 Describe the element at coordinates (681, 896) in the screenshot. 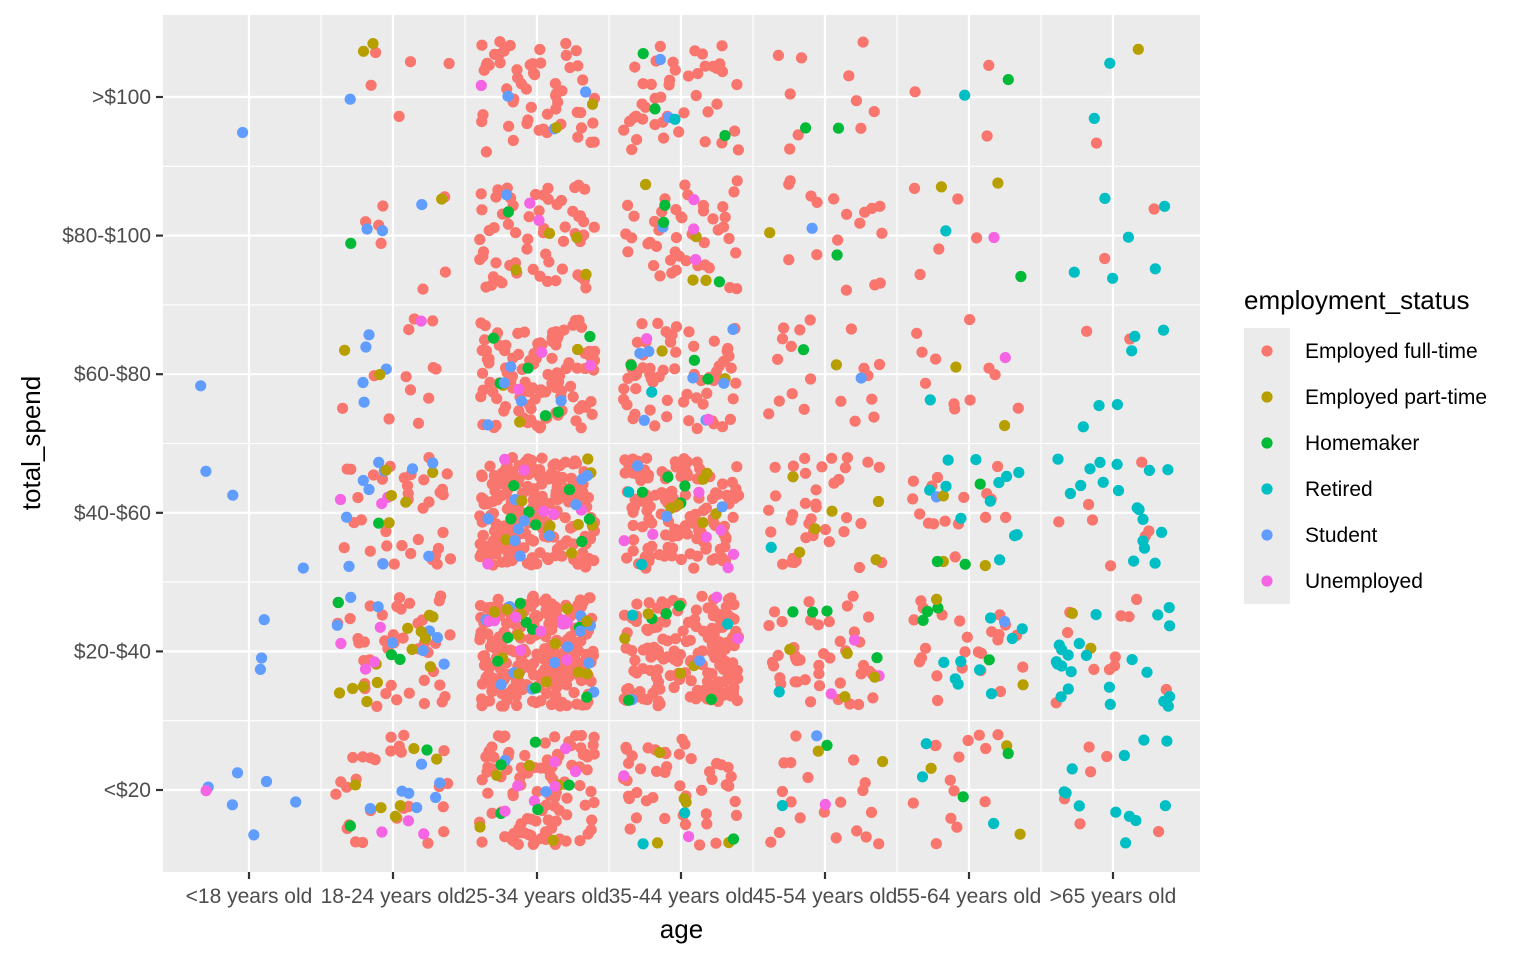

I see `x-tick-label: 35-44 years old` at that location.